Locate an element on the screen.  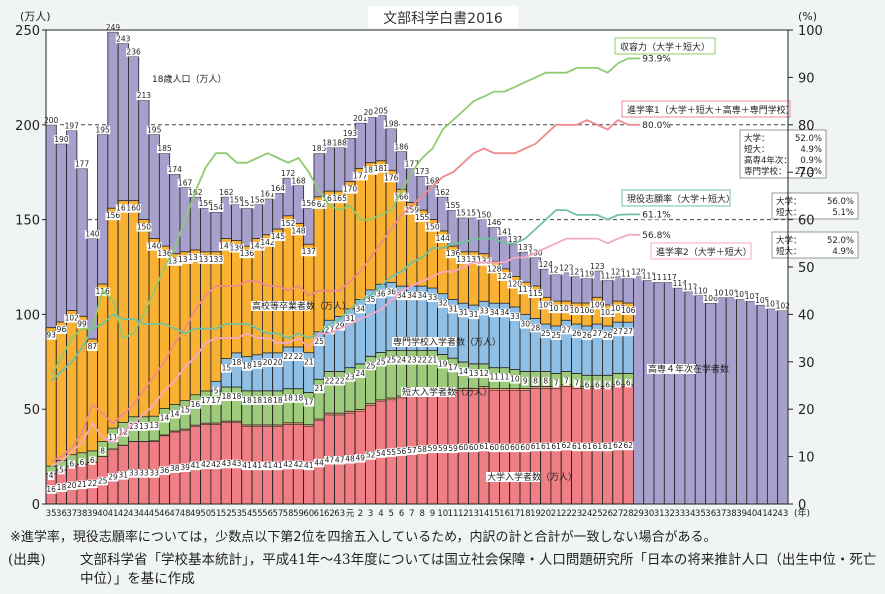
data-label-graduates: 181 is located at coordinates (381, 168).